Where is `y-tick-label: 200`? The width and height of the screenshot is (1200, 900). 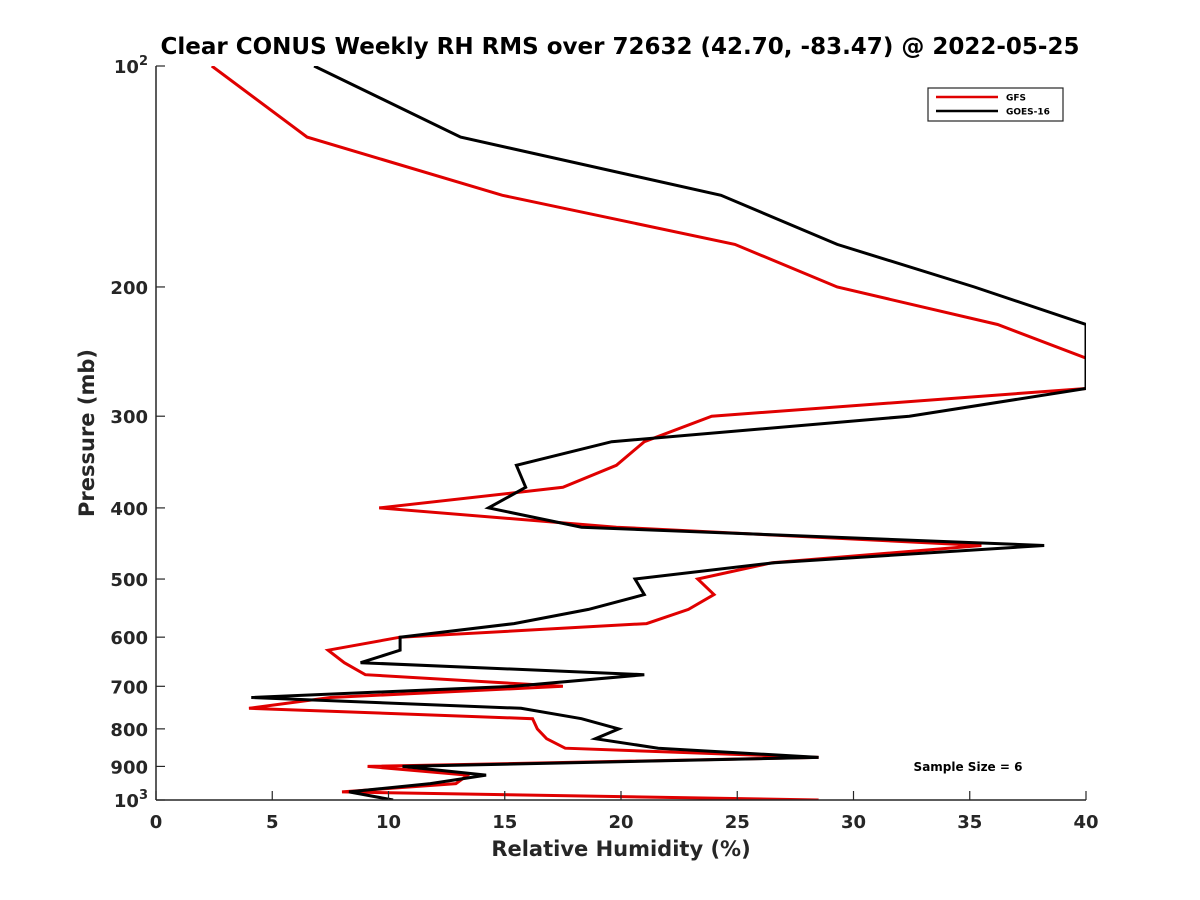 y-tick-label: 200 is located at coordinates (129, 288).